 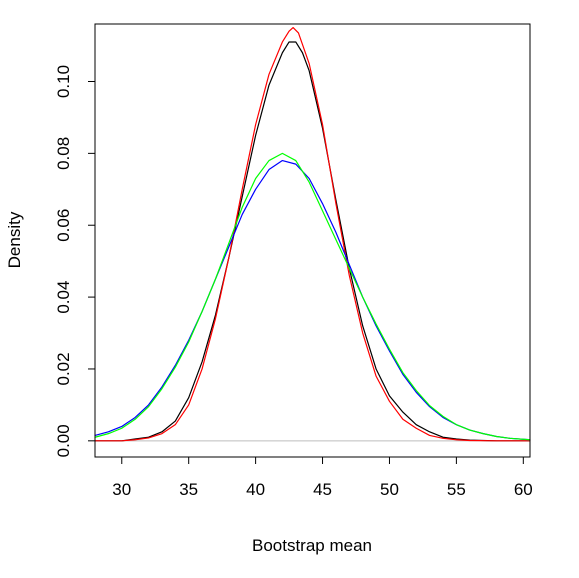 What do you see at coordinates (312, 545) in the screenshot?
I see `x-axis-title: Bootstrap mean` at bounding box center [312, 545].